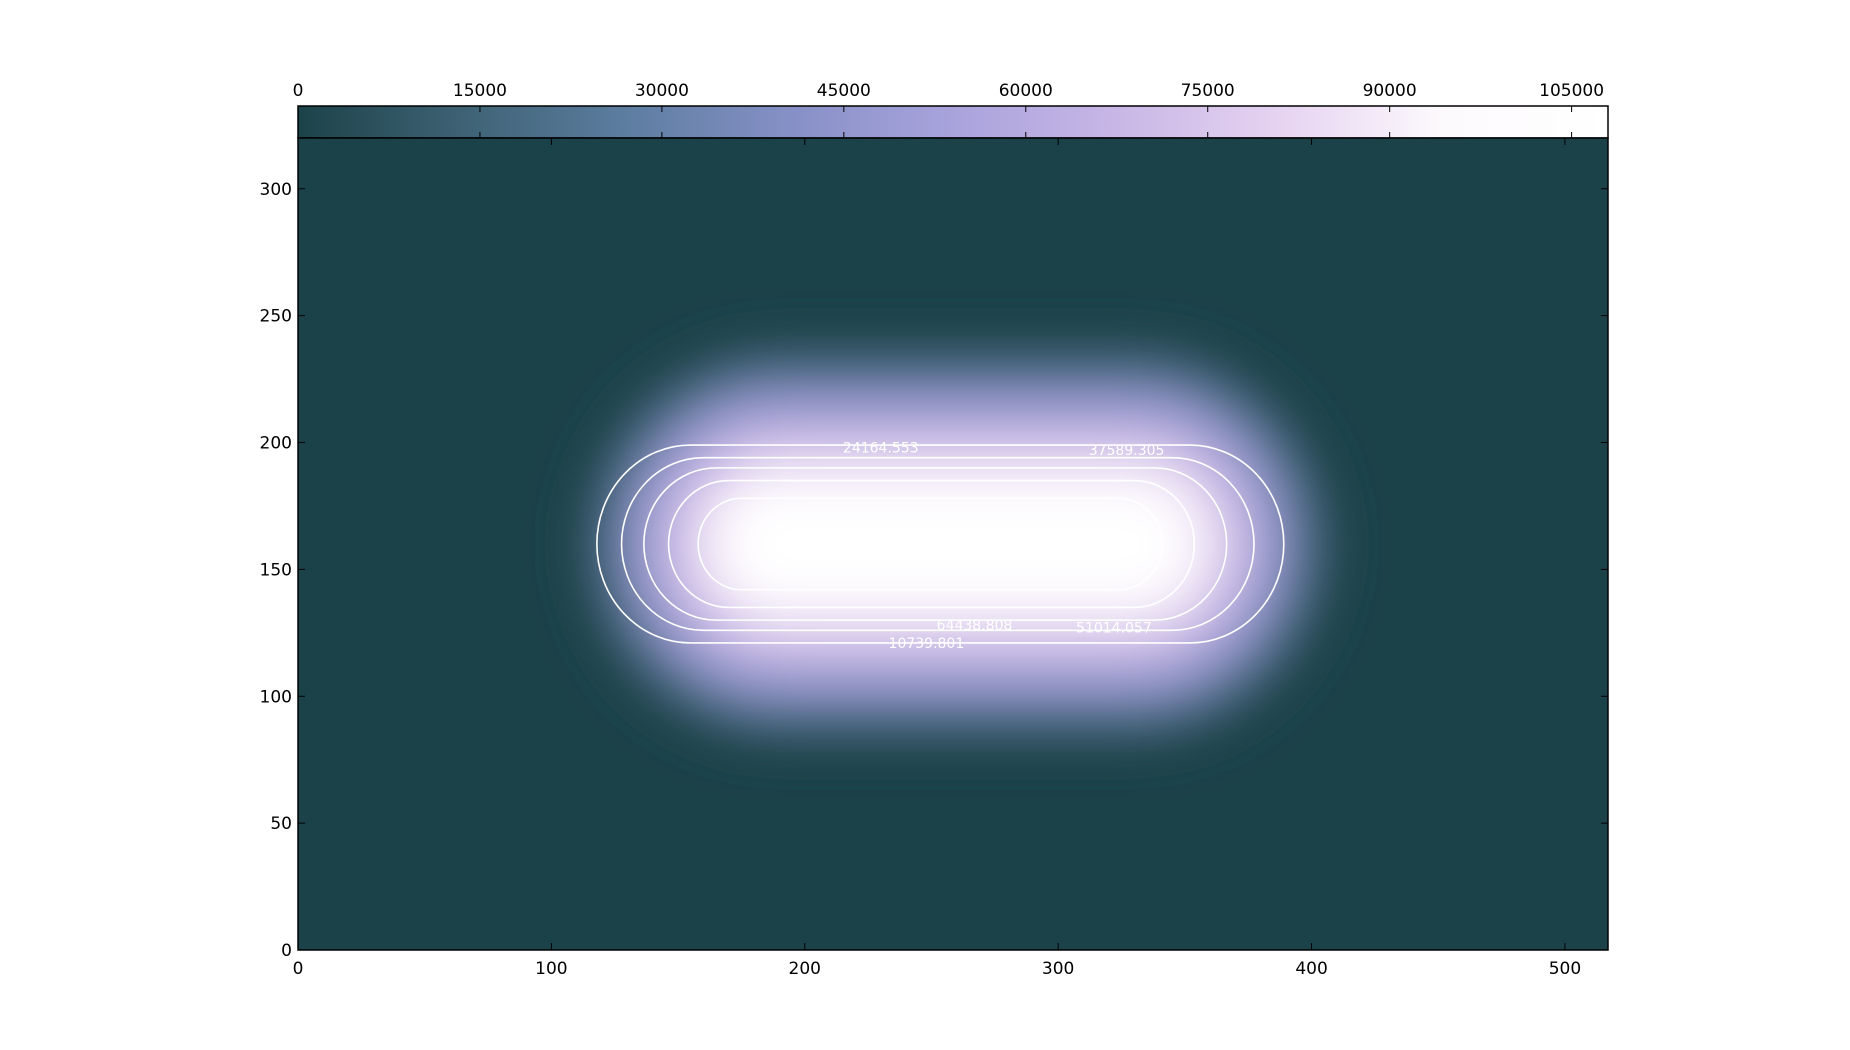 The height and width of the screenshot is (1050, 1850). I want to click on y-tick-label: 250, so click(276, 317).